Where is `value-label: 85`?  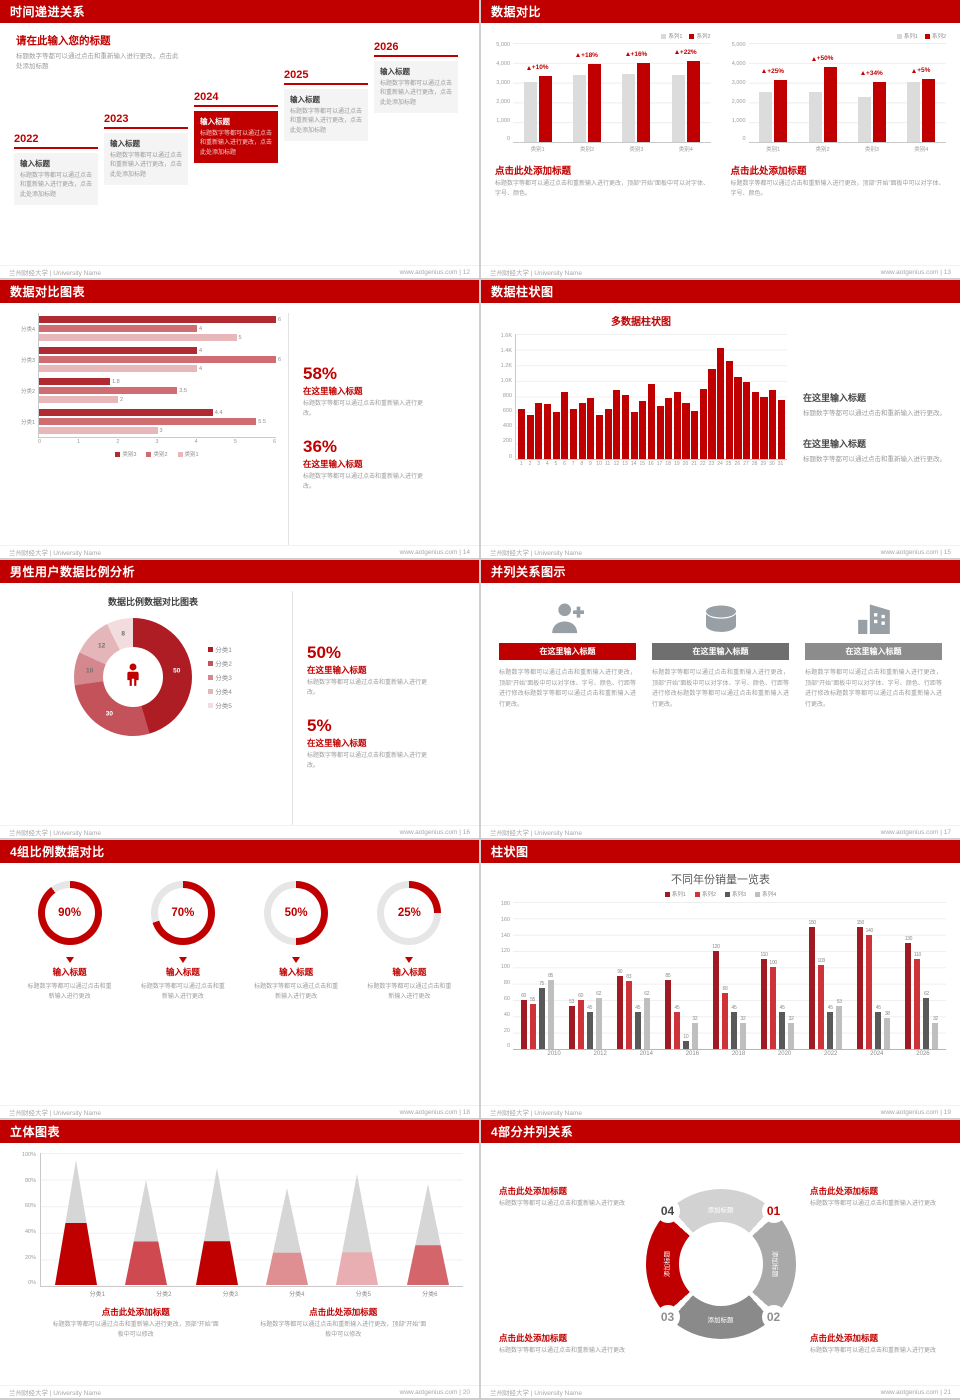
value-label: 85 is located at coordinates (668, 975).